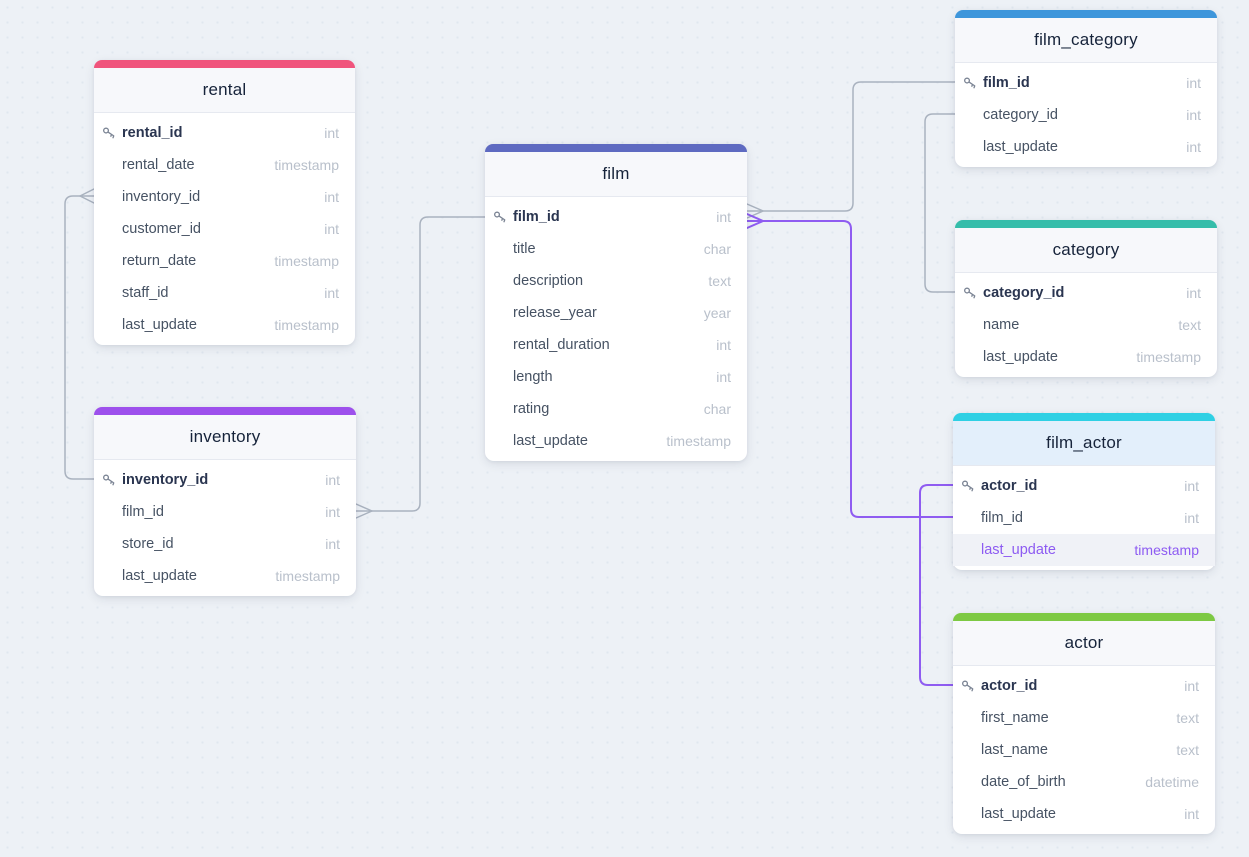 The height and width of the screenshot is (857, 1249). What do you see at coordinates (420, 367) in the screenshot?
I see `edge-inventory-film` at bounding box center [420, 367].